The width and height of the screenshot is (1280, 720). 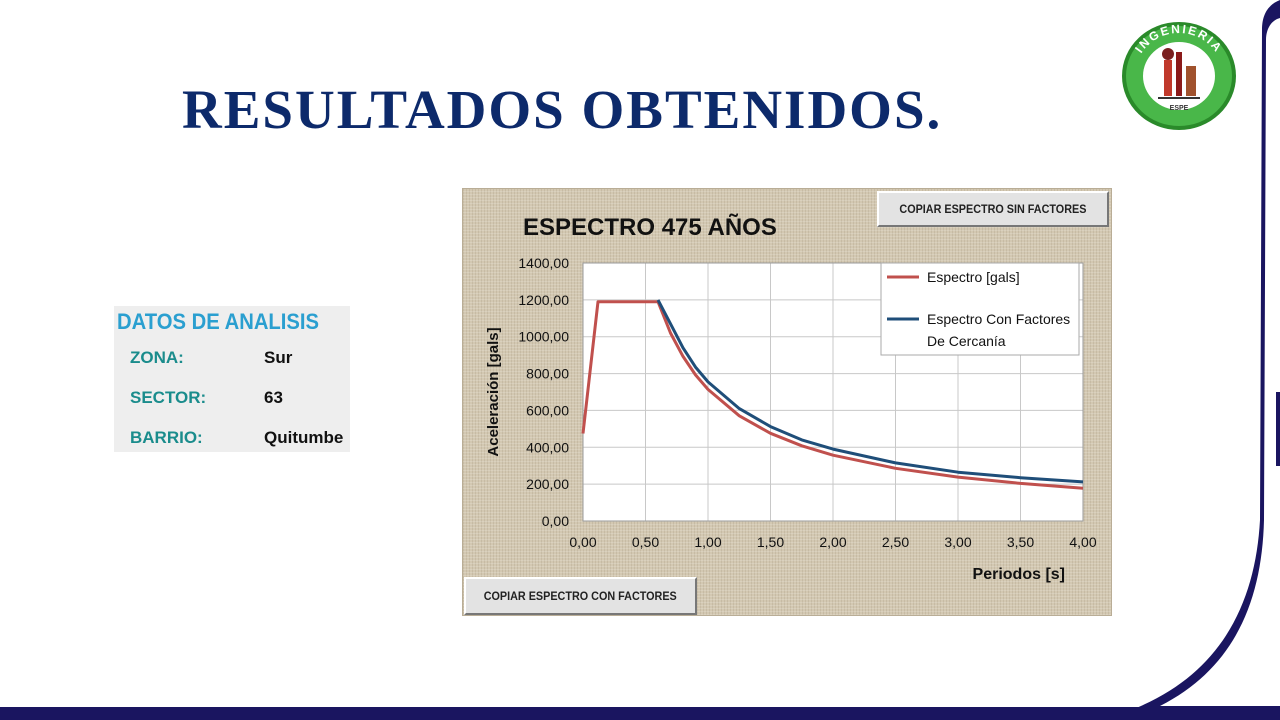 I want to click on x-tick-label: 4,00, so click(x=1082, y=542).